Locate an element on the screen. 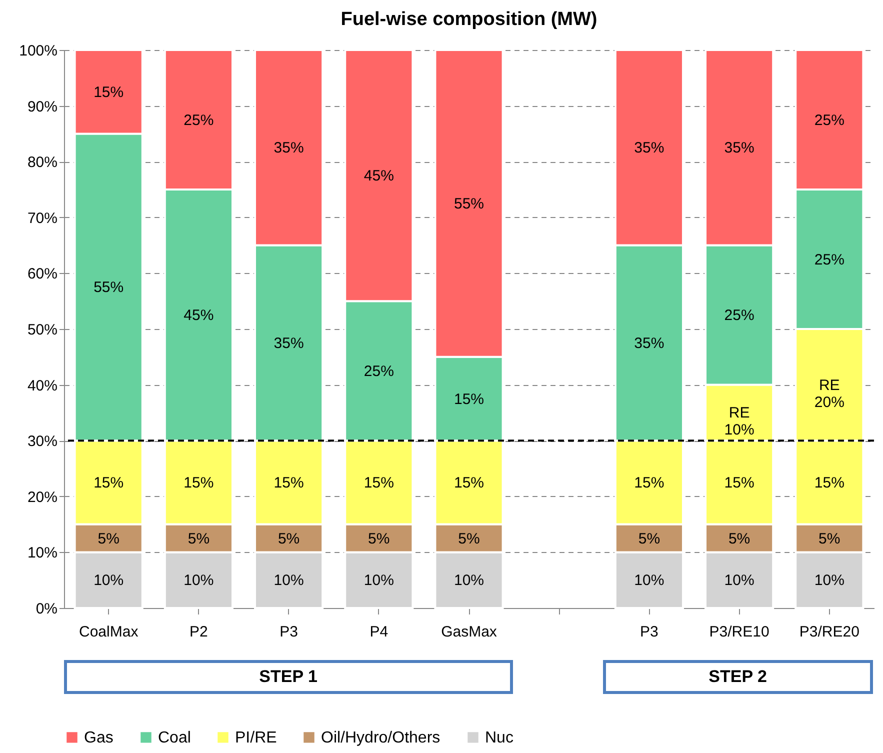 The image size is (883, 753). y-tick-label: 30% is located at coordinates (42, 441).